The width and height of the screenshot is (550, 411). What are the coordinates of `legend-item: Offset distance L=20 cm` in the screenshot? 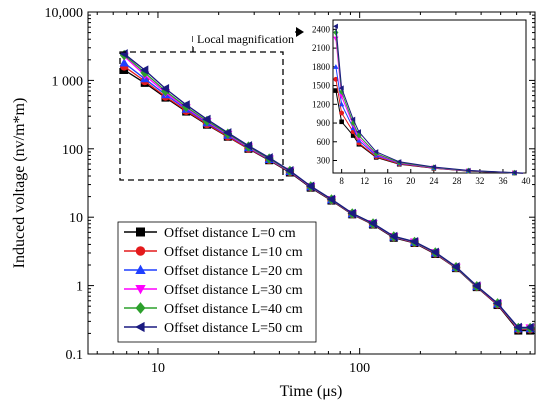 It's located at (213, 271).